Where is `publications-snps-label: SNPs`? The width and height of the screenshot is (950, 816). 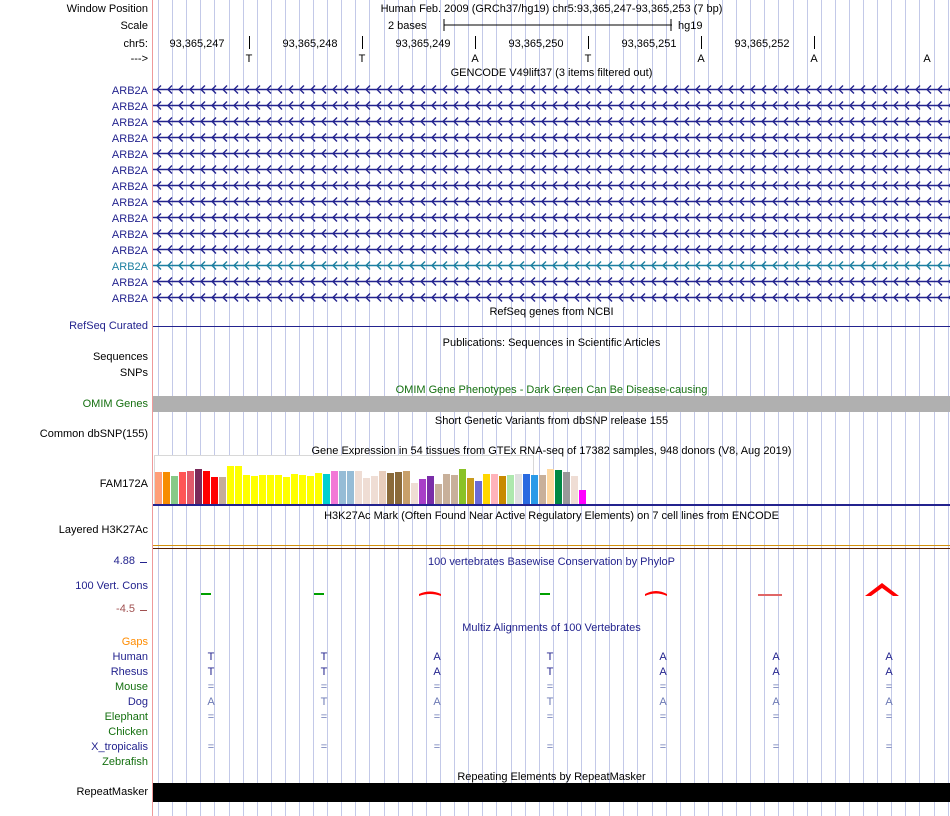 publications-snps-label: SNPs is located at coordinates (133, 373).